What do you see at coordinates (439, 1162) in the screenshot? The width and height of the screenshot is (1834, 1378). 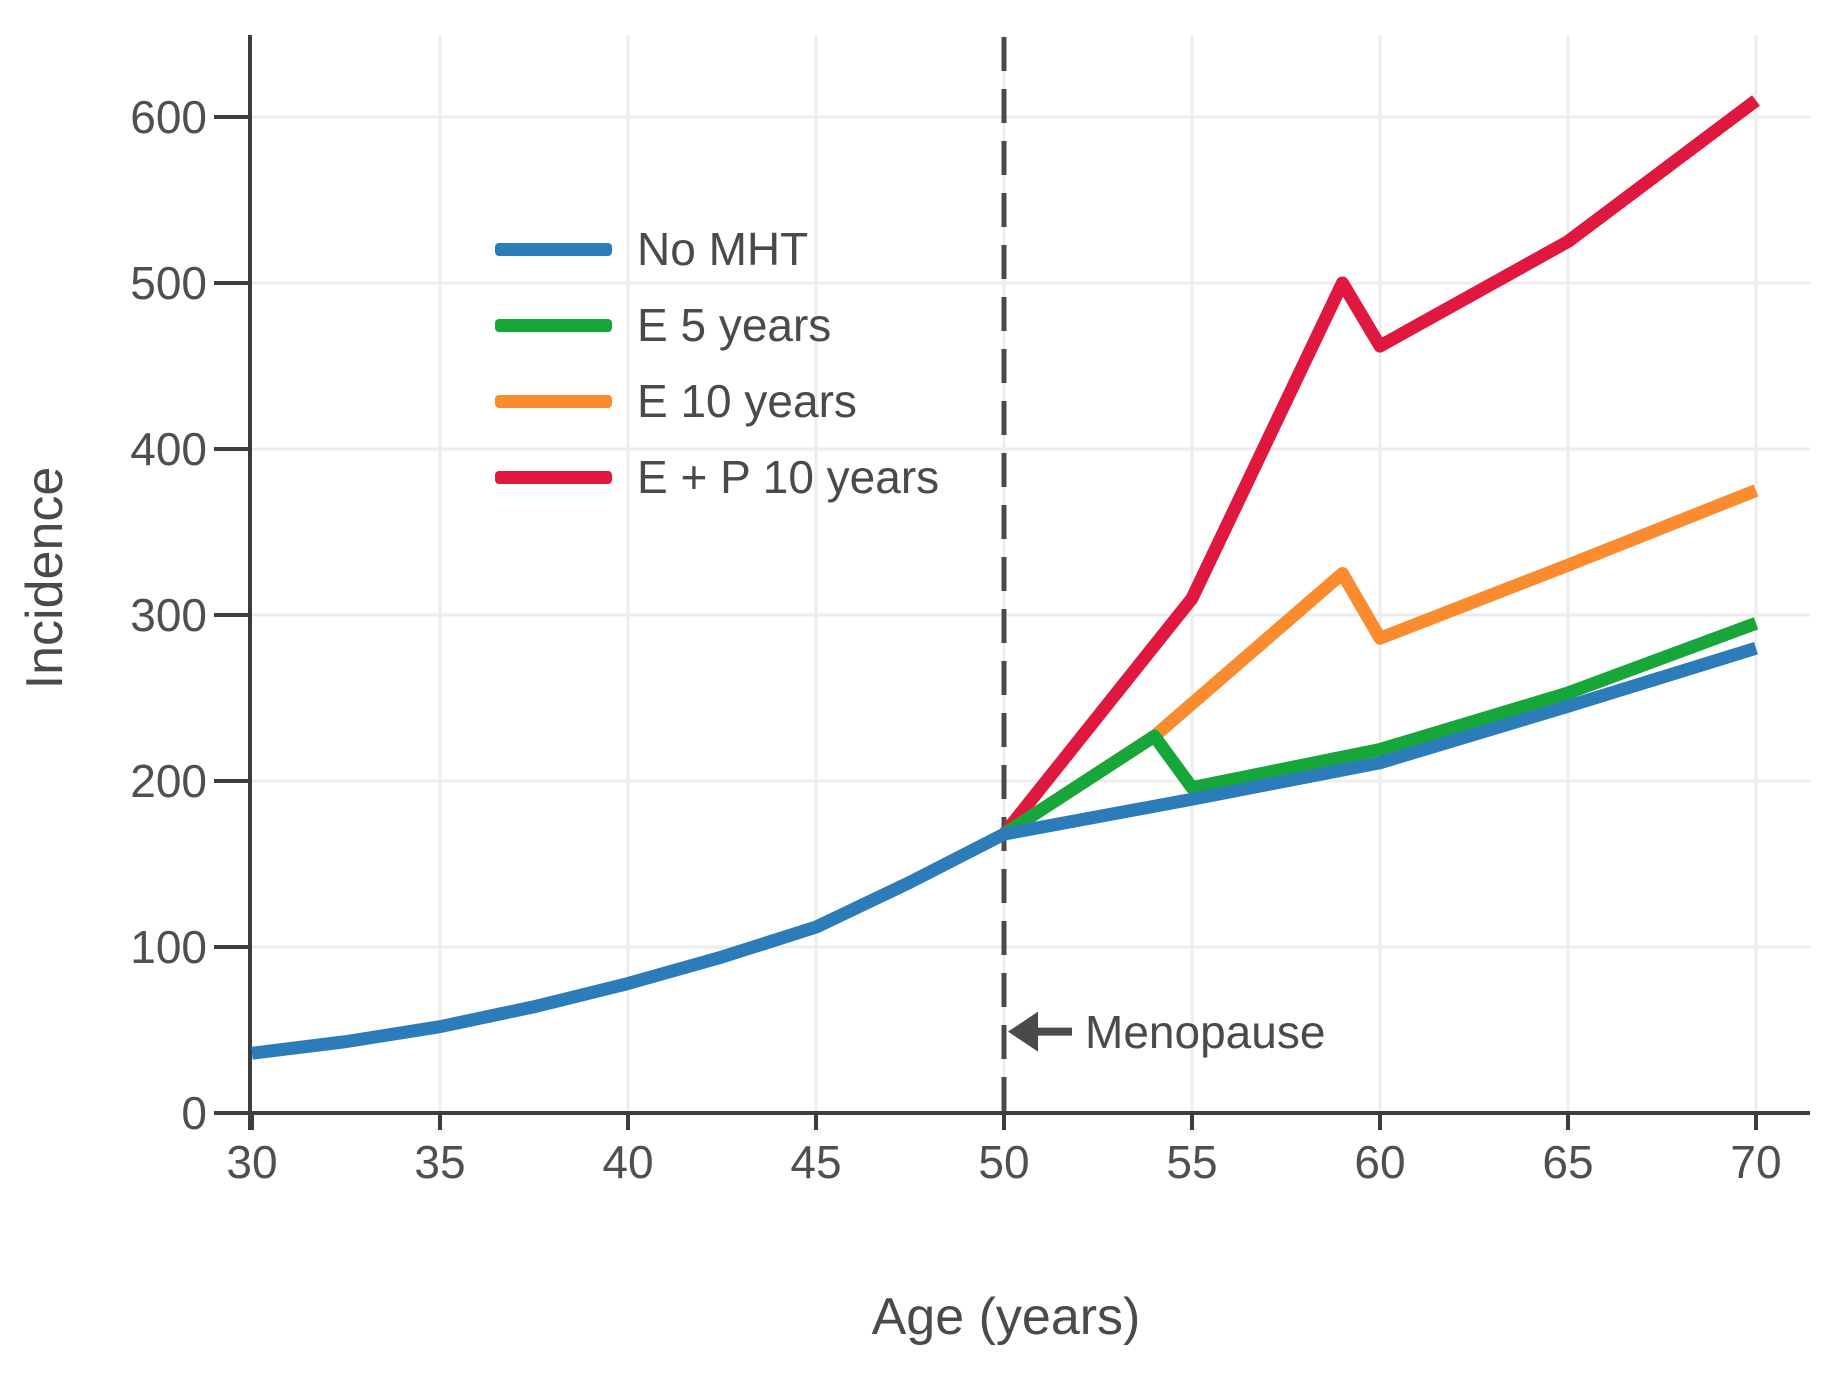 I see `x-tick-label: 35` at bounding box center [439, 1162].